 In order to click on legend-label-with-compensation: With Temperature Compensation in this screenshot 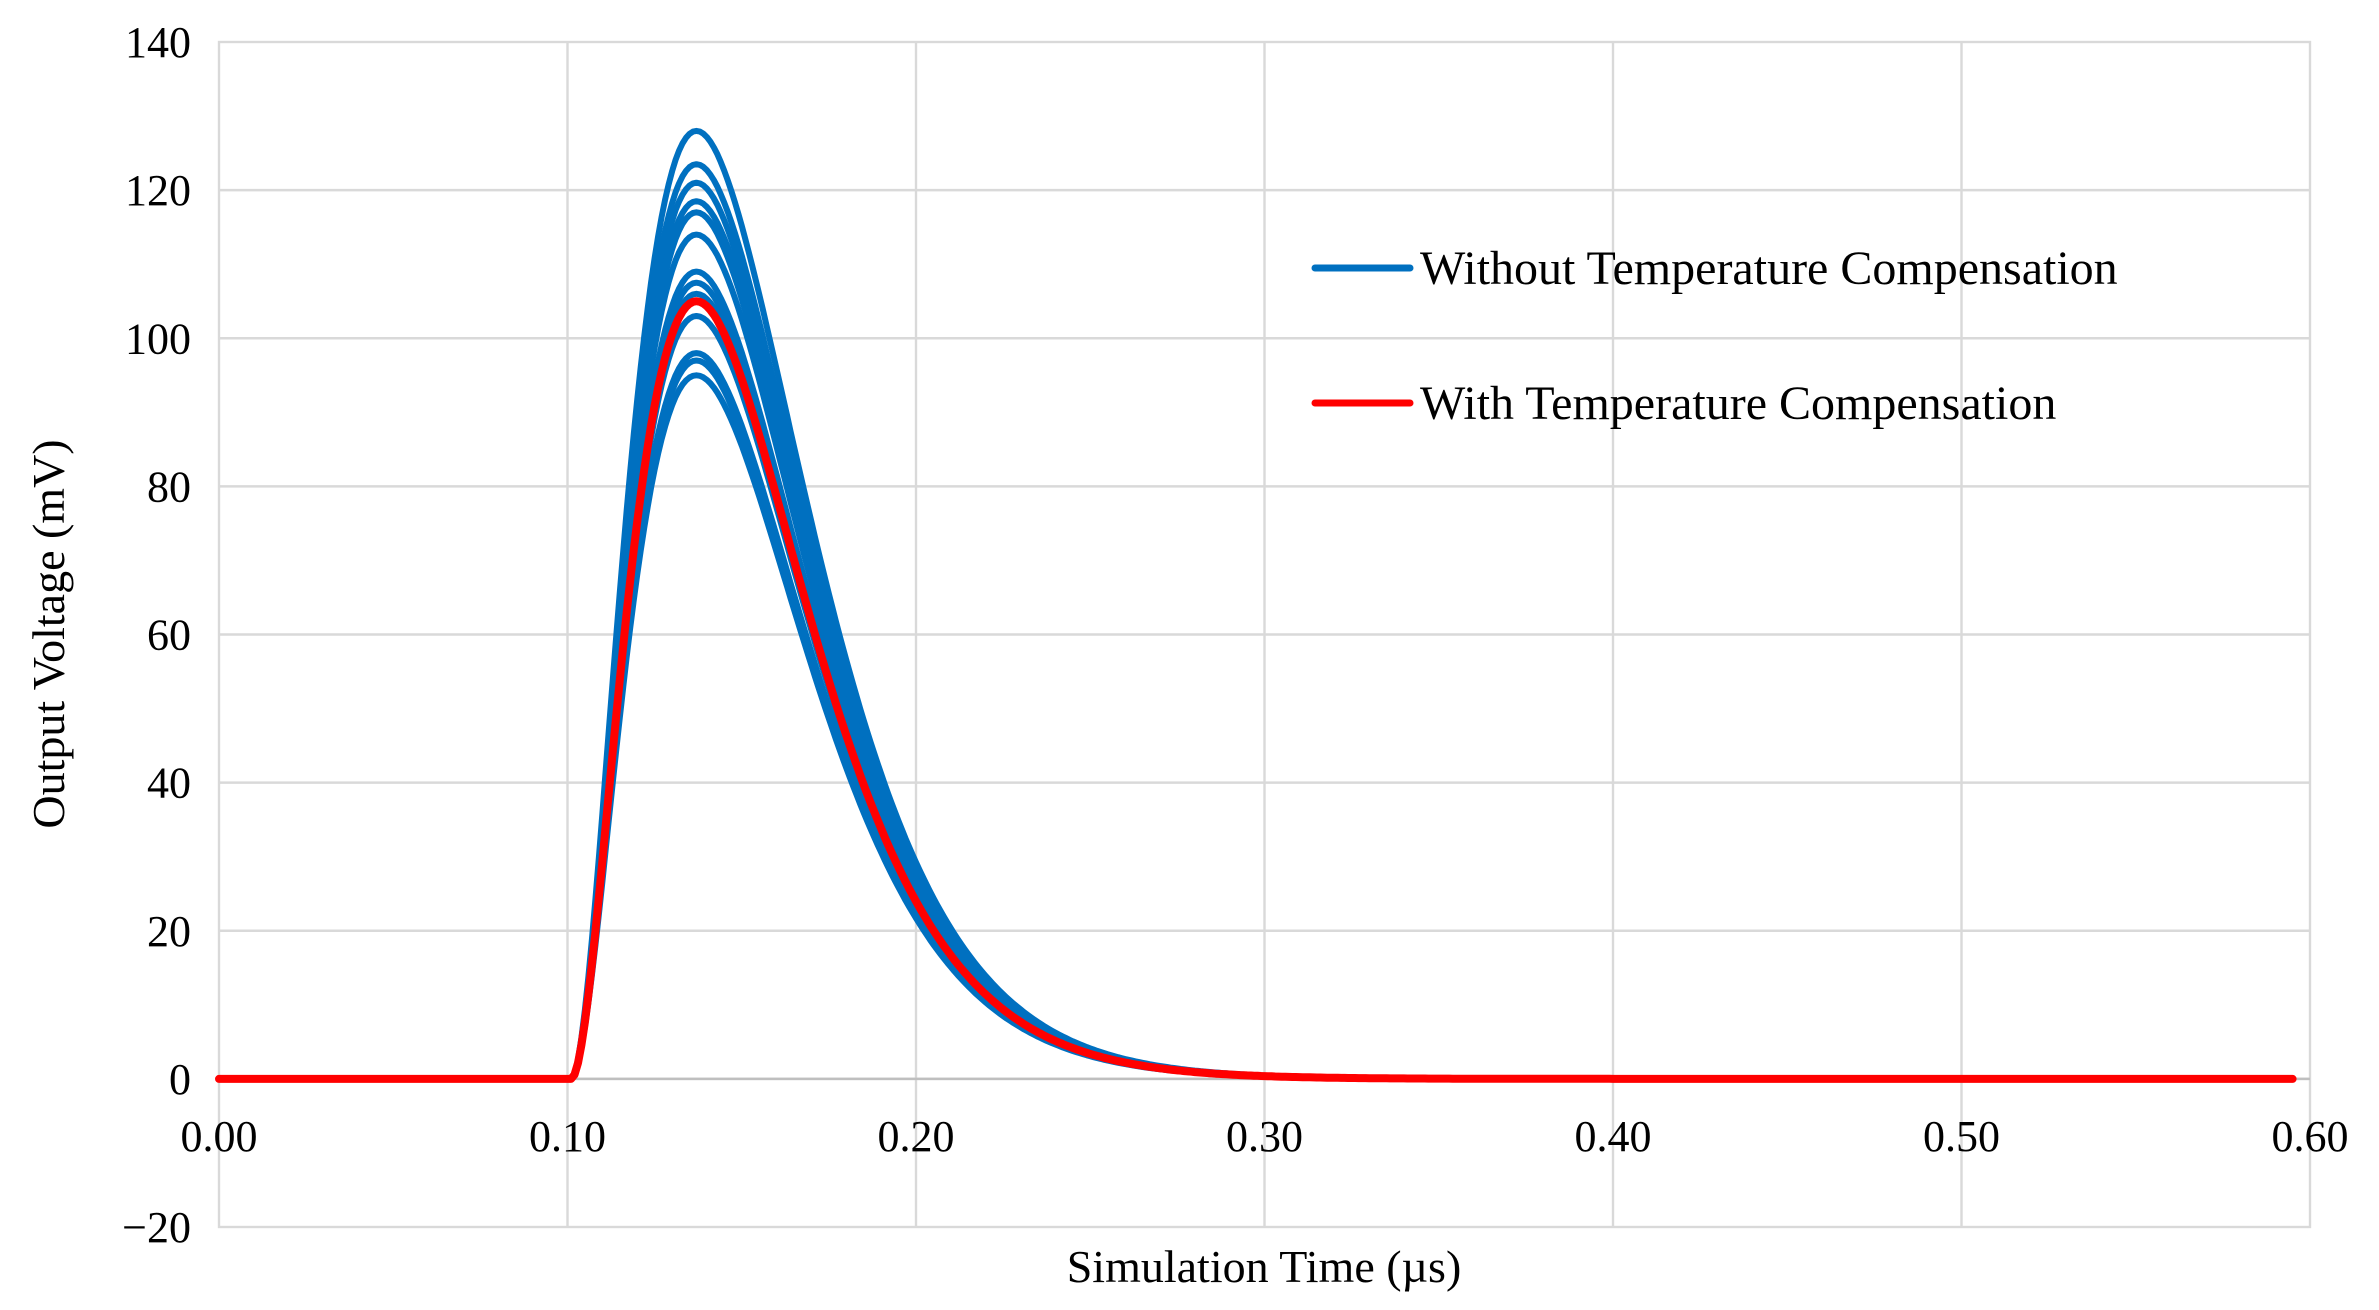, I will do `click(1738, 403)`.